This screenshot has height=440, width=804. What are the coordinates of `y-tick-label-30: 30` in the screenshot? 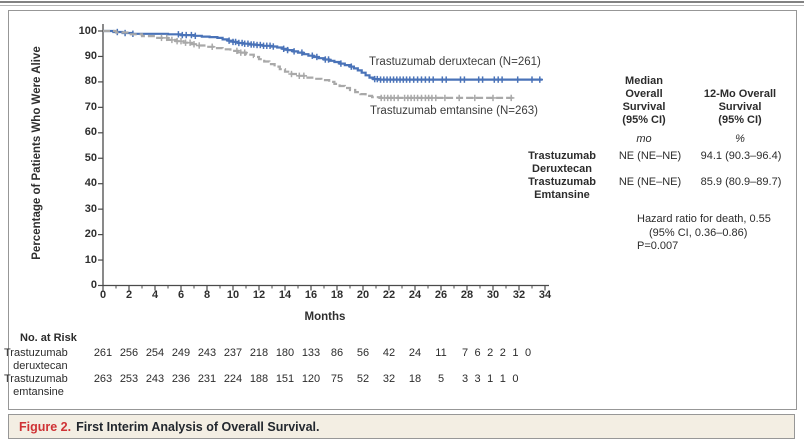 It's located at (90, 208).